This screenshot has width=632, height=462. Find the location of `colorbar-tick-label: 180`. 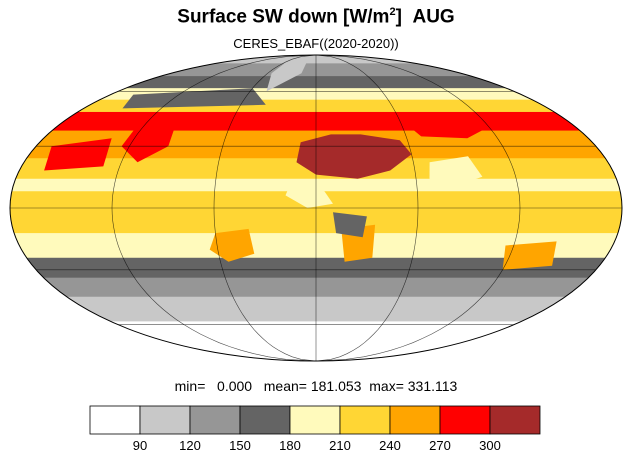

colorbar-tick-label: 180 is located at coordinates (290, 445).